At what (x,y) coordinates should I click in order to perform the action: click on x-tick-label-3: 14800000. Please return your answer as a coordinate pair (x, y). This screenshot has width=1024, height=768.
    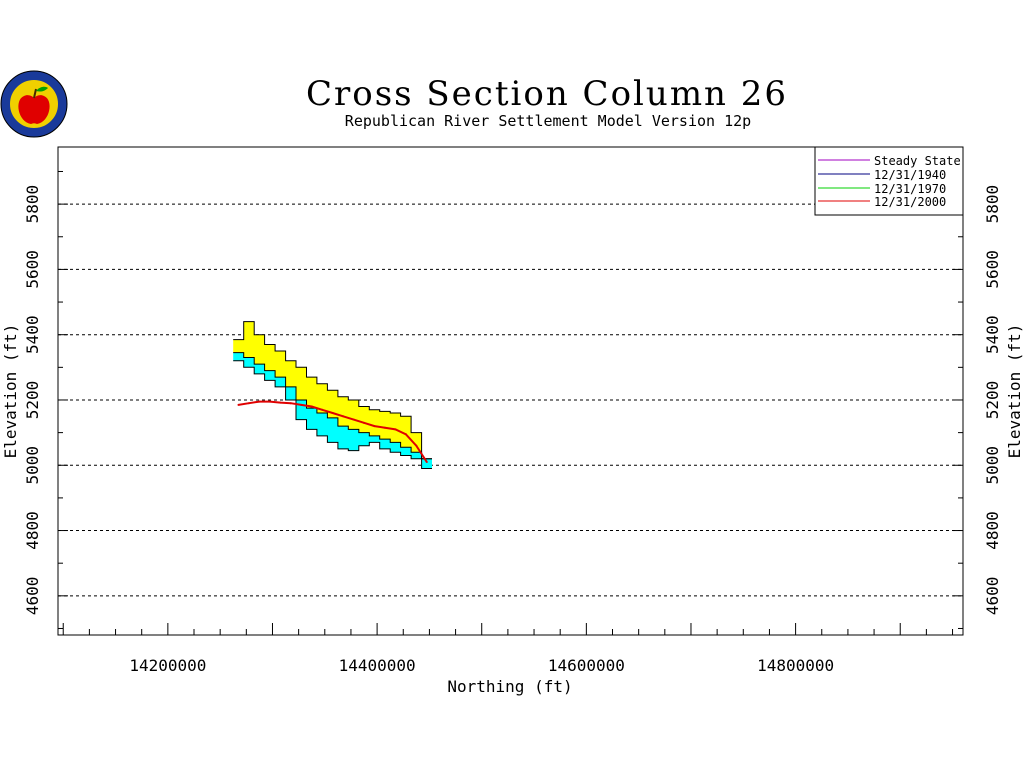
    Looking at the image, I should click on (795, 665).